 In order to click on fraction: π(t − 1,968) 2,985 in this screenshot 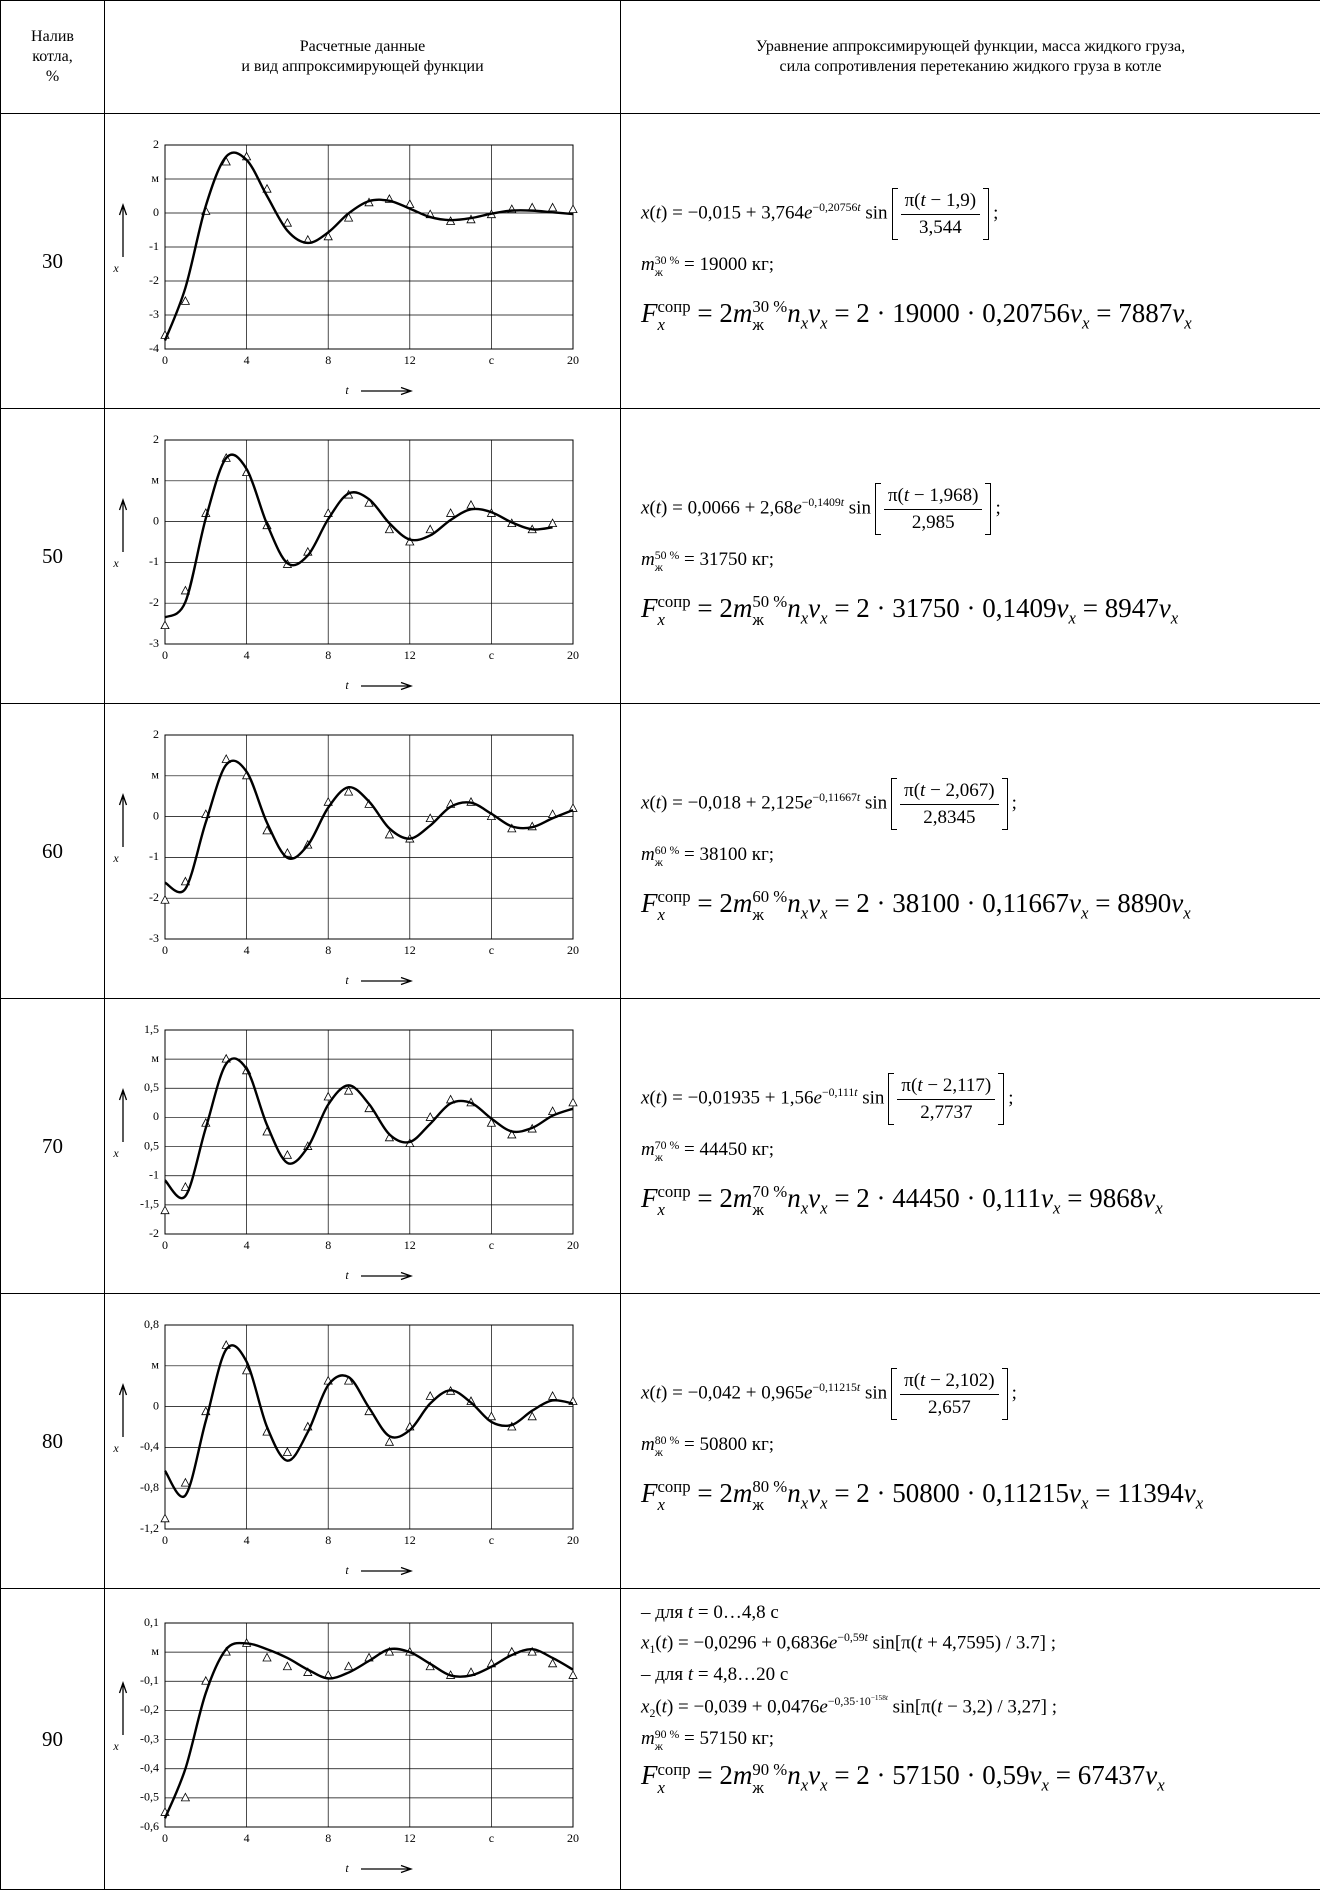, I will do `click(933, 509)`.